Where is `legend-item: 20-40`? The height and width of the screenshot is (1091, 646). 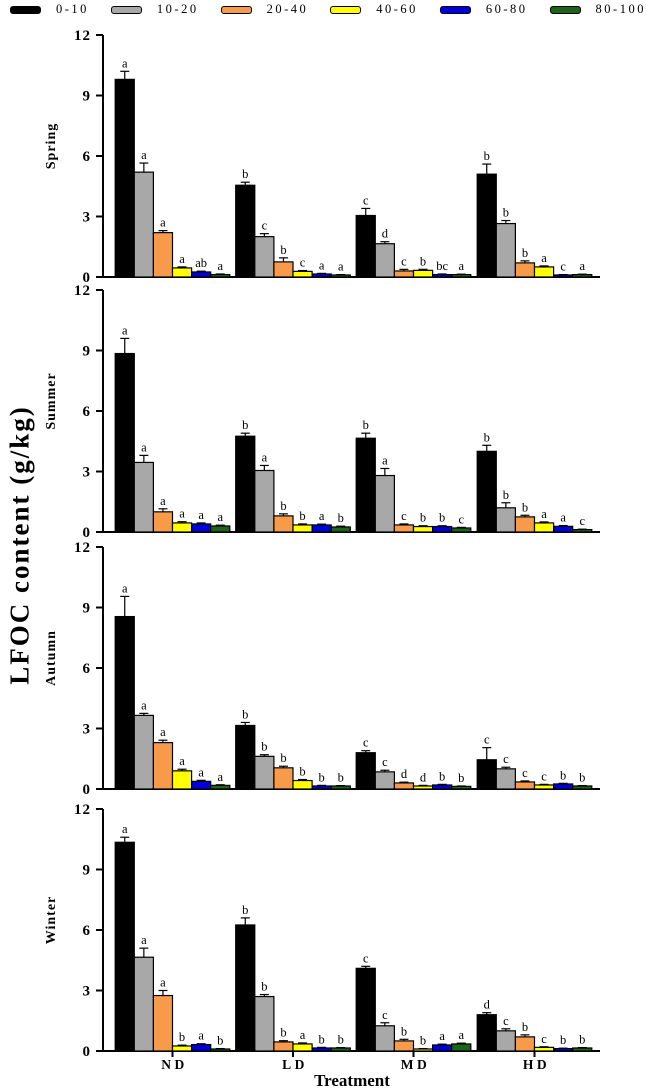
legend-item: 20-40 is located at coordinates (264, 9).